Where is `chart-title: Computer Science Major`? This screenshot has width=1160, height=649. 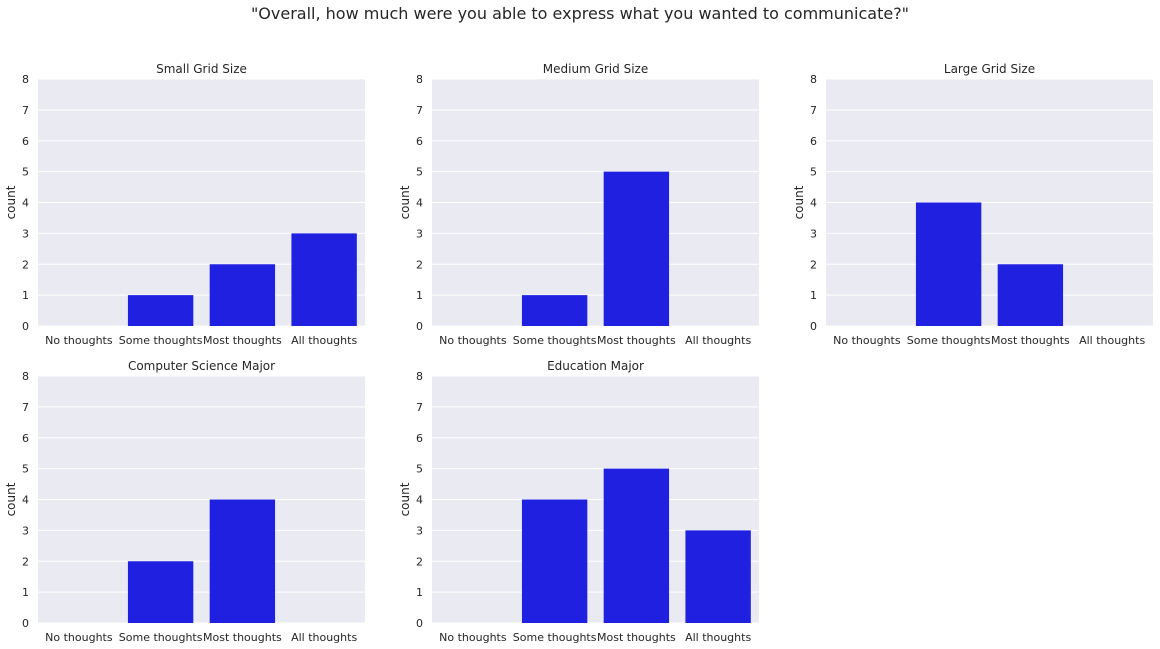
chart-title: Computer Science Major is located at coordinates (201, 366).